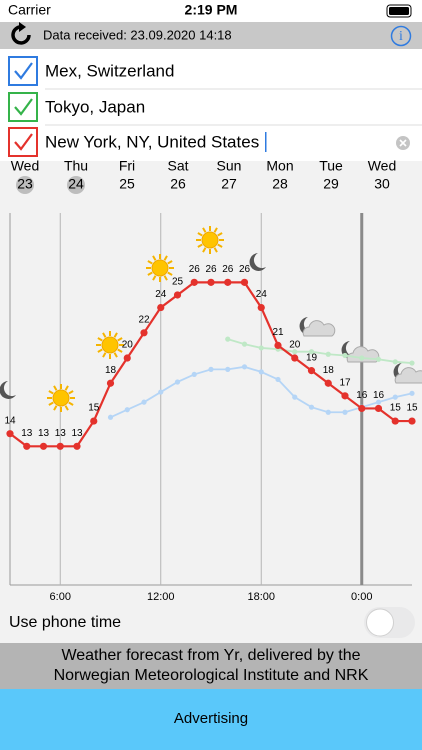 The width and height of the screenshot is (422, 750). I want to click on location-name: New York, NY, United States, so click(152, 141).